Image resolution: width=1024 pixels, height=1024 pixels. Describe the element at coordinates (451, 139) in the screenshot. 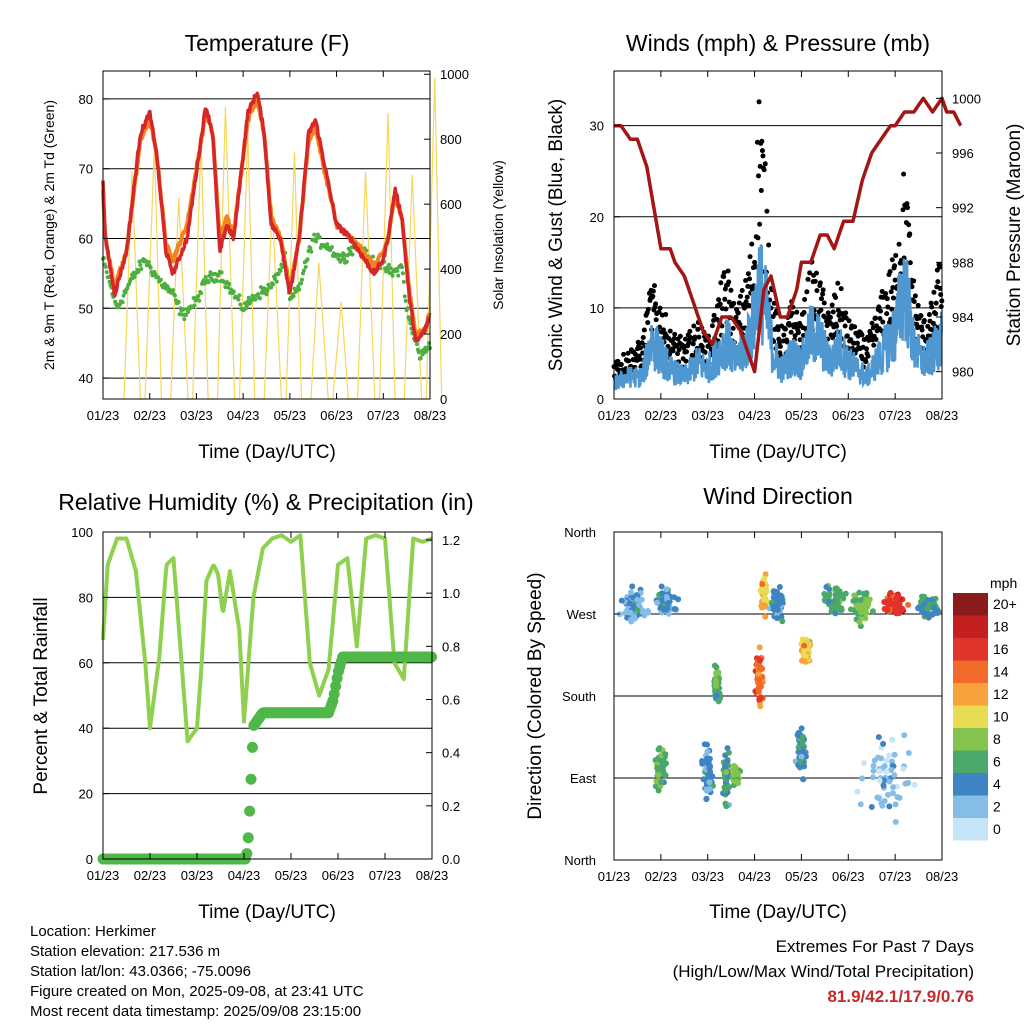

I see `y2-tick-label: 800` at that location.